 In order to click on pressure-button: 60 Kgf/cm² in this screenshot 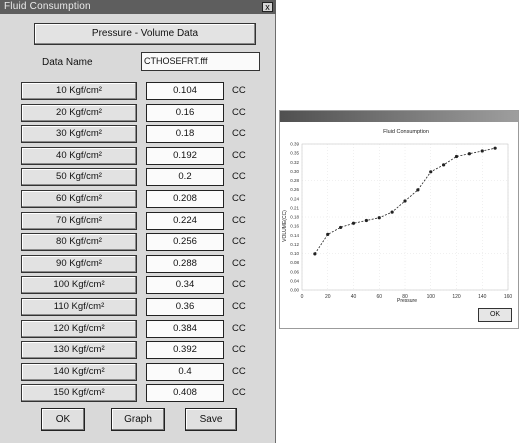, I will do `click(79, 199)`.